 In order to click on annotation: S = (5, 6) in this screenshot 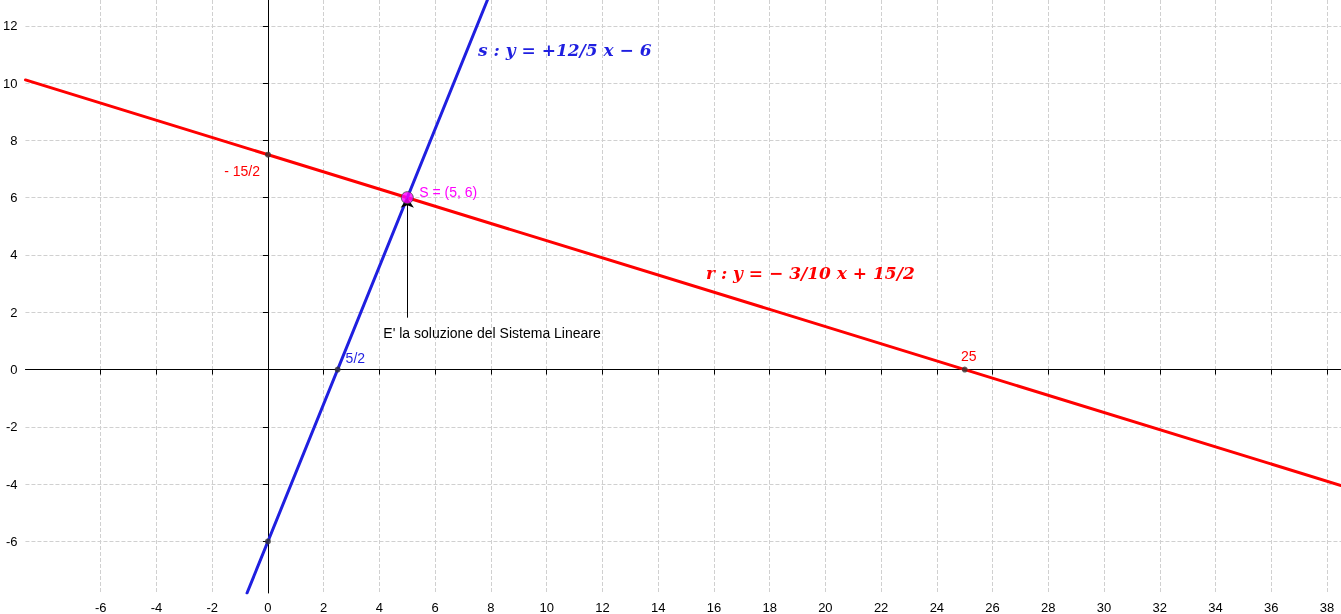, I will do `click(448, 191)`.